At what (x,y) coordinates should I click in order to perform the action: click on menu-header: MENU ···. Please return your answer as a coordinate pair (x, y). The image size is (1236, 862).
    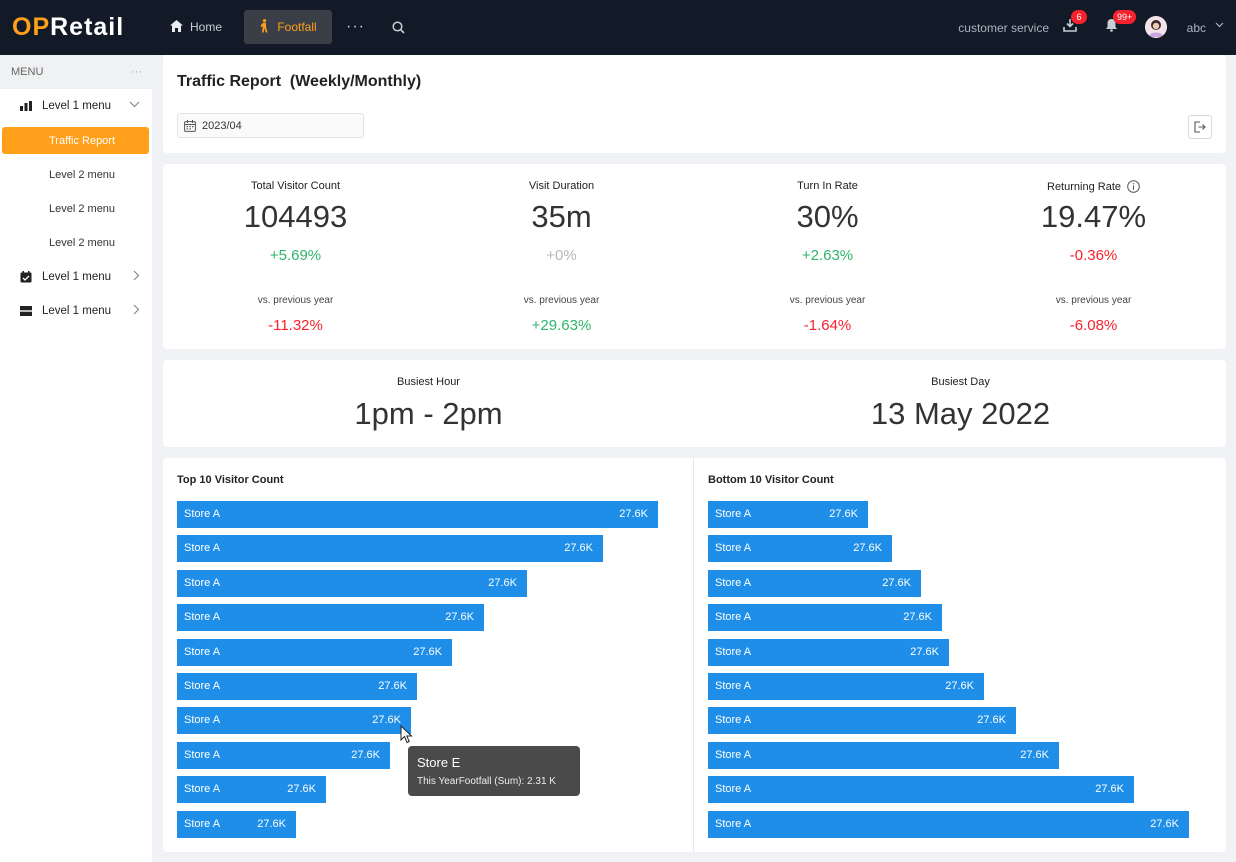
    Looking at the image, I should click on (76, 72).